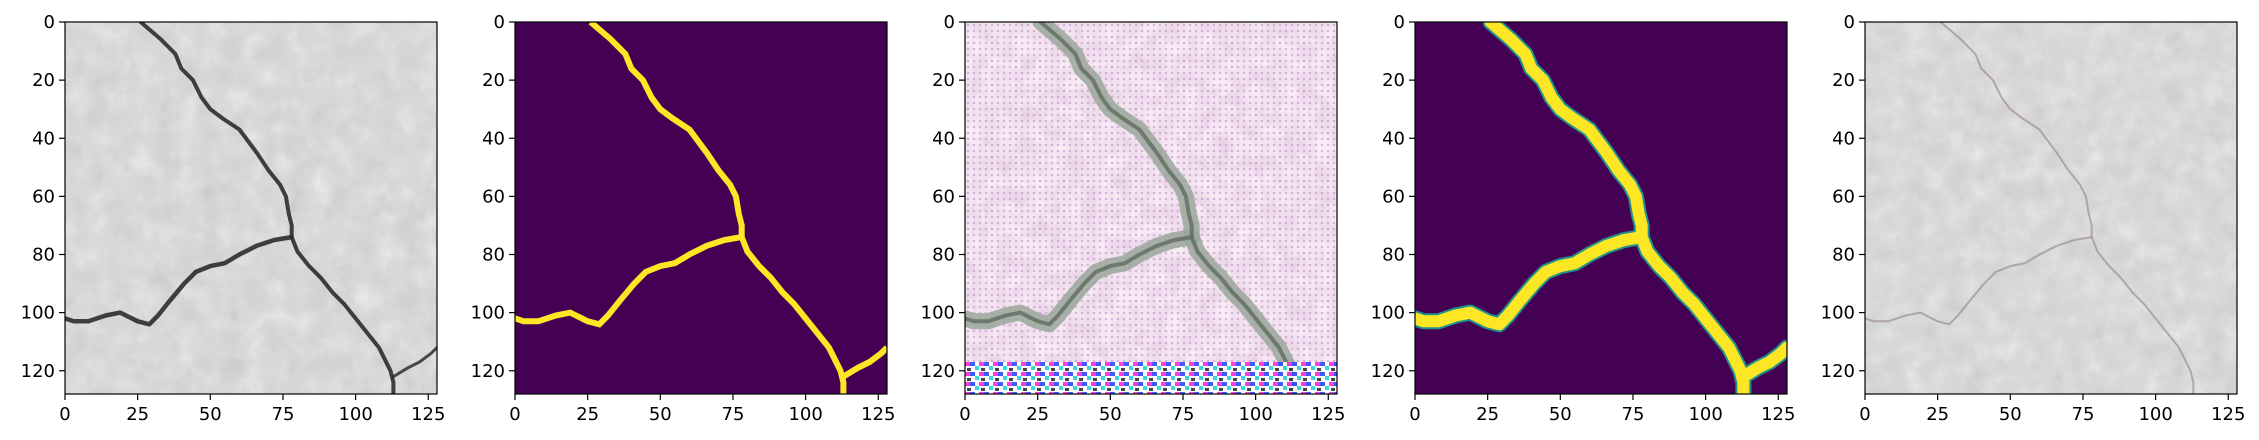 The height and width of the screenshot is (440, 2259). I want to click on recon-crack-branch, so click(1979, 281).